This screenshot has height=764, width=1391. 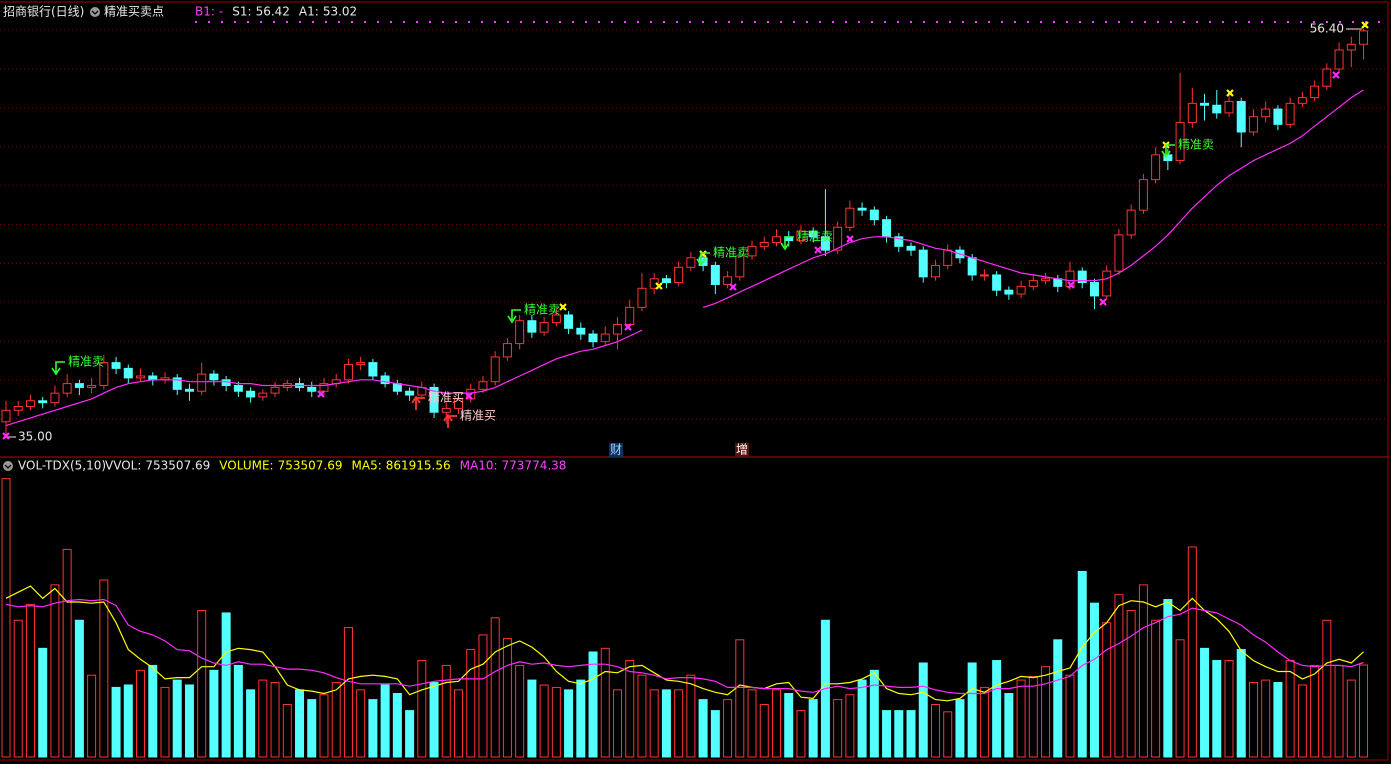 What do you see at coordinates (418, 466) in the screenshot?
I see `legend-value: 861915.56` at bounding box center [418, 466].